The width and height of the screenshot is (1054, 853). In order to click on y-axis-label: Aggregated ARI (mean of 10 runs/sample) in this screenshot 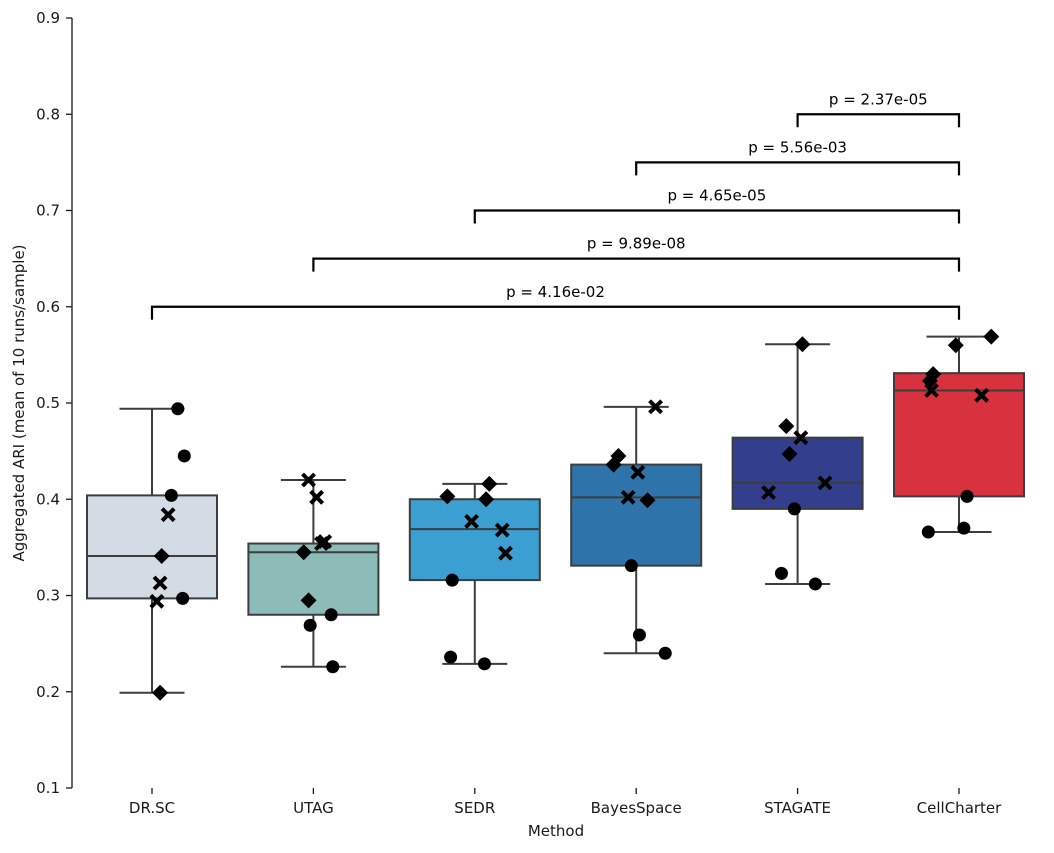, I will do `click(19, 402)`.